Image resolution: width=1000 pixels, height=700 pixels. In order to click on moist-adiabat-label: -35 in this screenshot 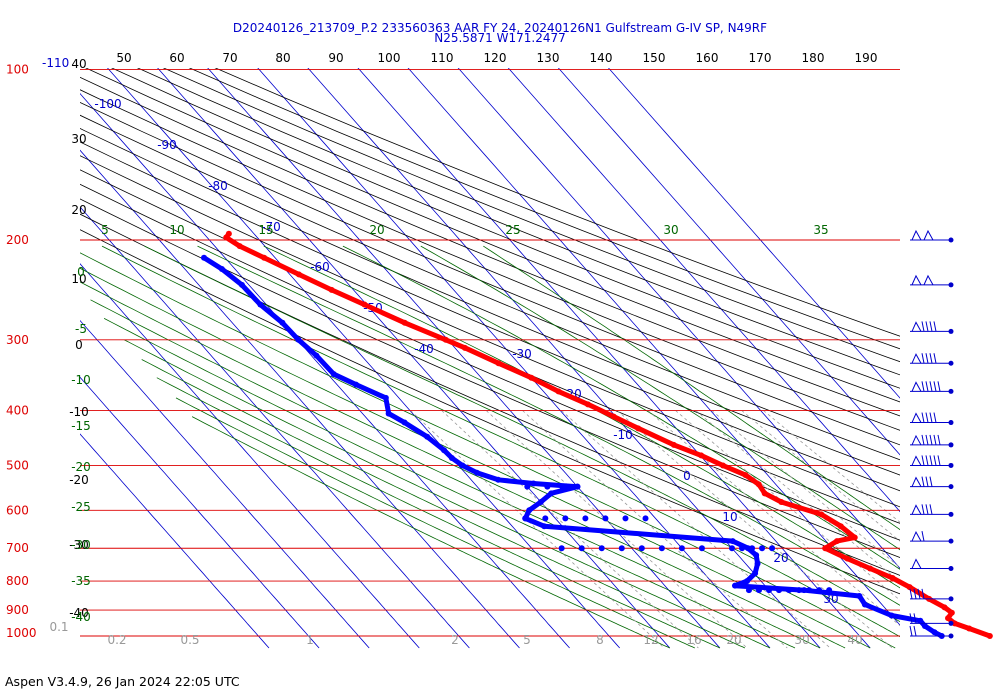, I will do `click(81, 581)`.